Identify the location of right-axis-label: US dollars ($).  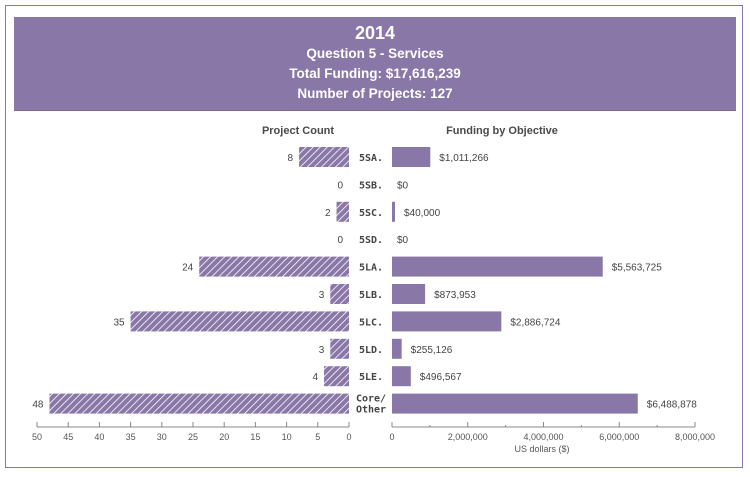
(541, 449).